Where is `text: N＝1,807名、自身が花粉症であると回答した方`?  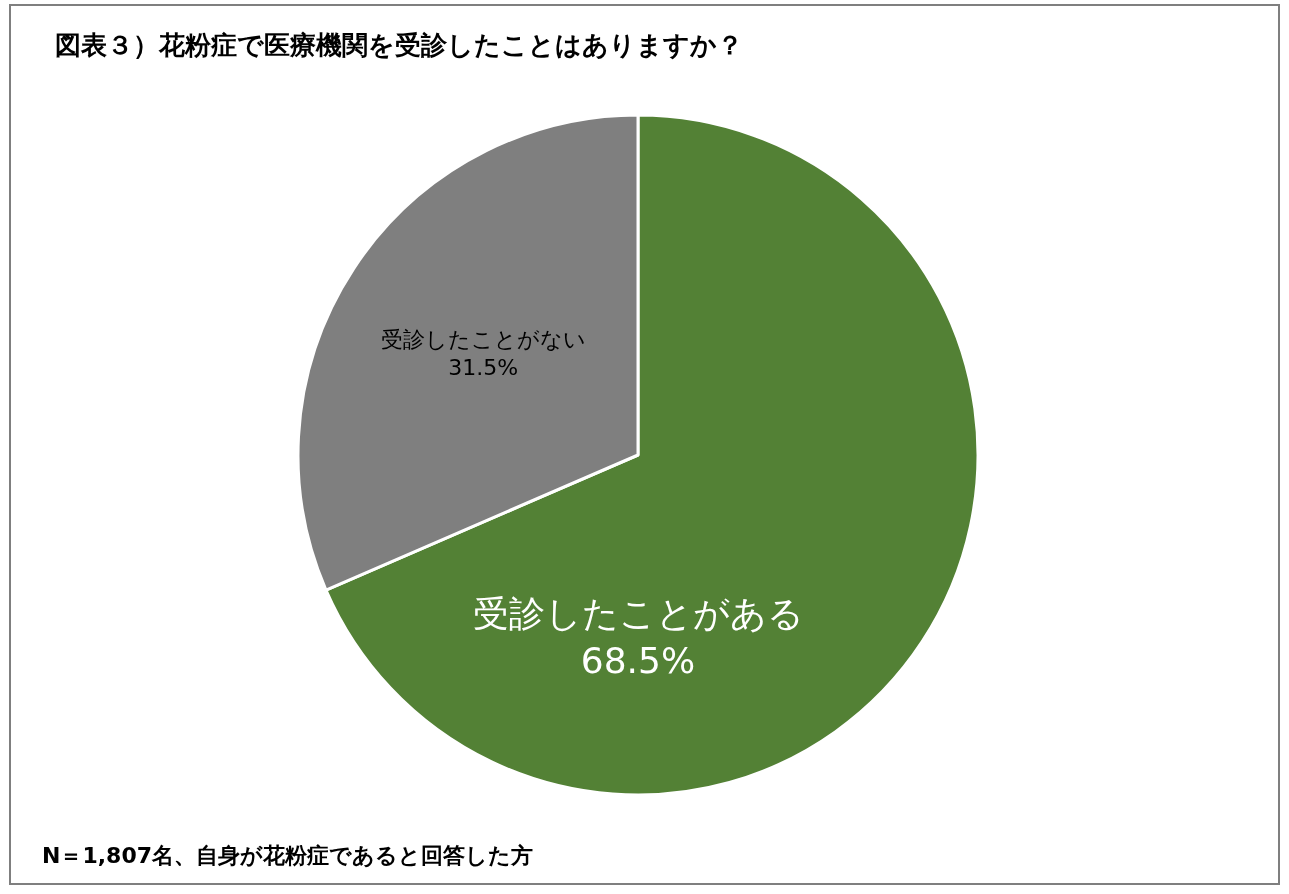
text: N＝1,807名、自身が花粉症であると回答した方 is located at coordinates (287, 855).